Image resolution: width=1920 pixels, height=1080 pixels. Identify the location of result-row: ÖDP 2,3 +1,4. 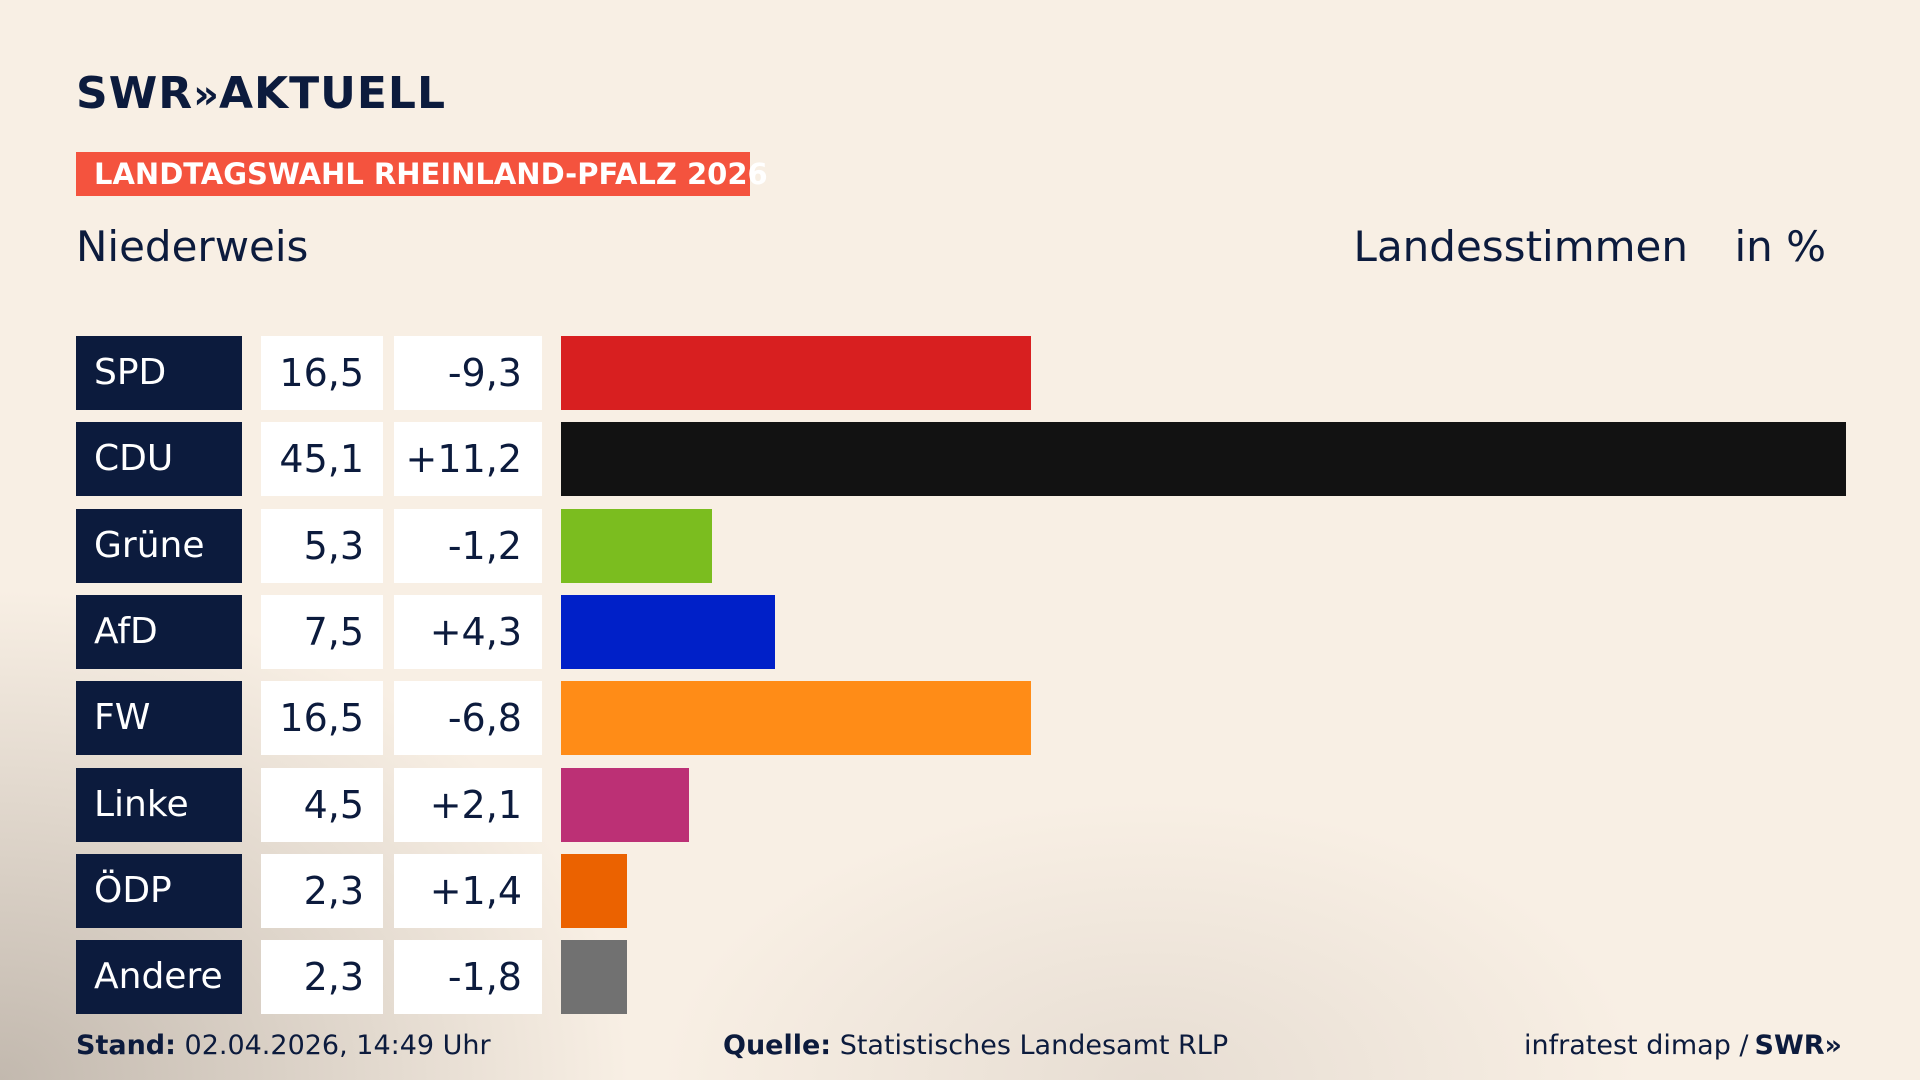
(961, 891).